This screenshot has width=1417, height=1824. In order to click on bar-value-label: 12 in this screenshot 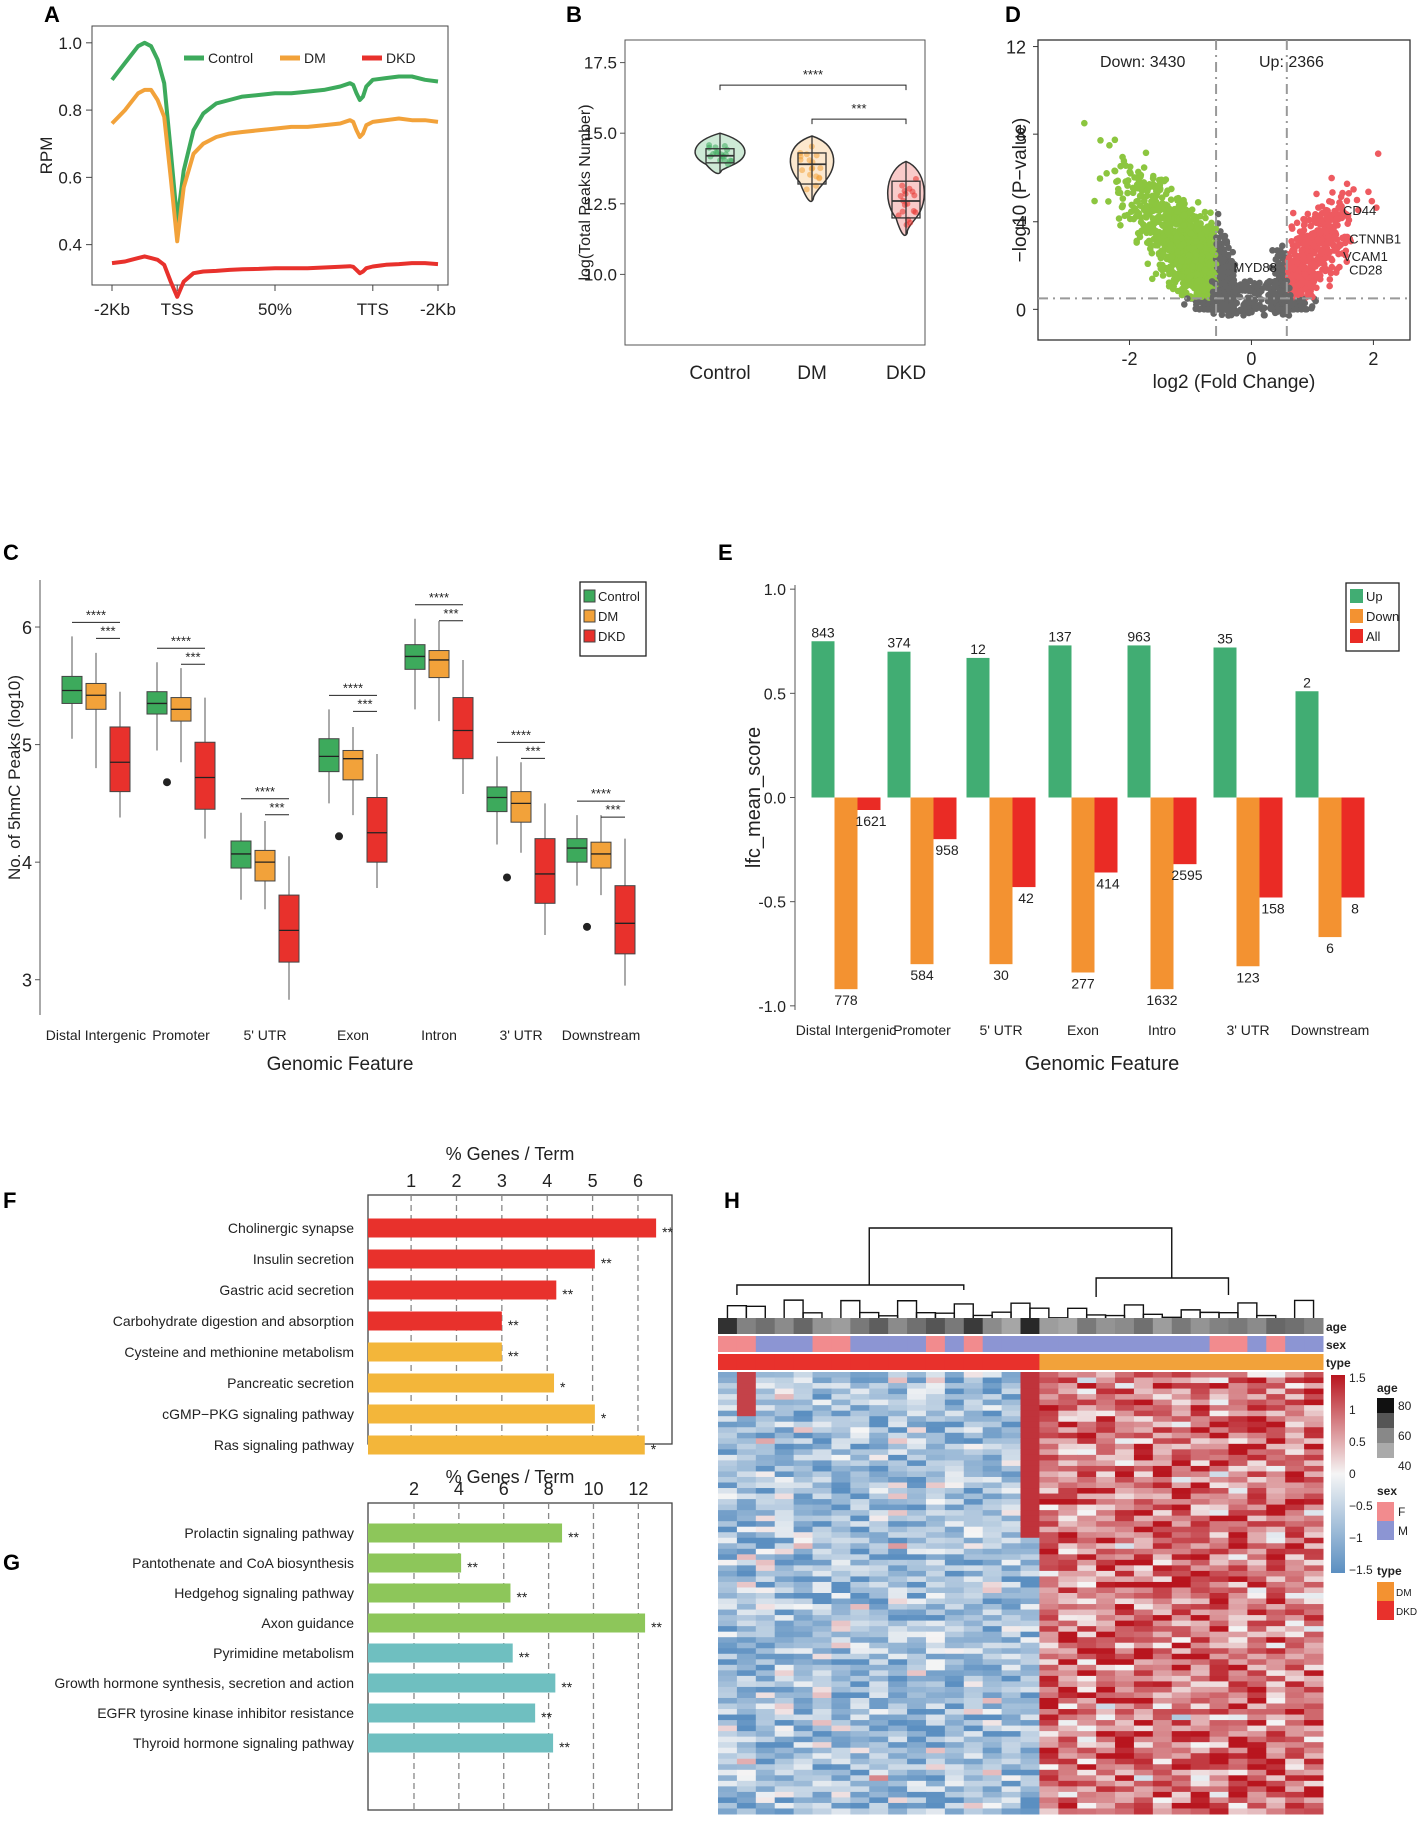, I will do `click(978, 649)`.